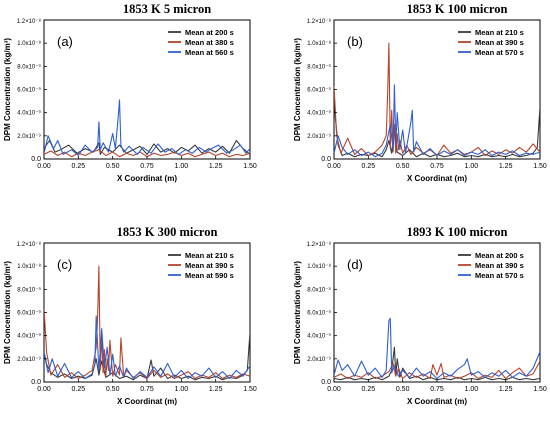 The image size is (550, 435). Describe the element at coordinates (437, 178) in the screenshot. I see `panel-b-x-axis-title: X Coordinat (m)` at that location.